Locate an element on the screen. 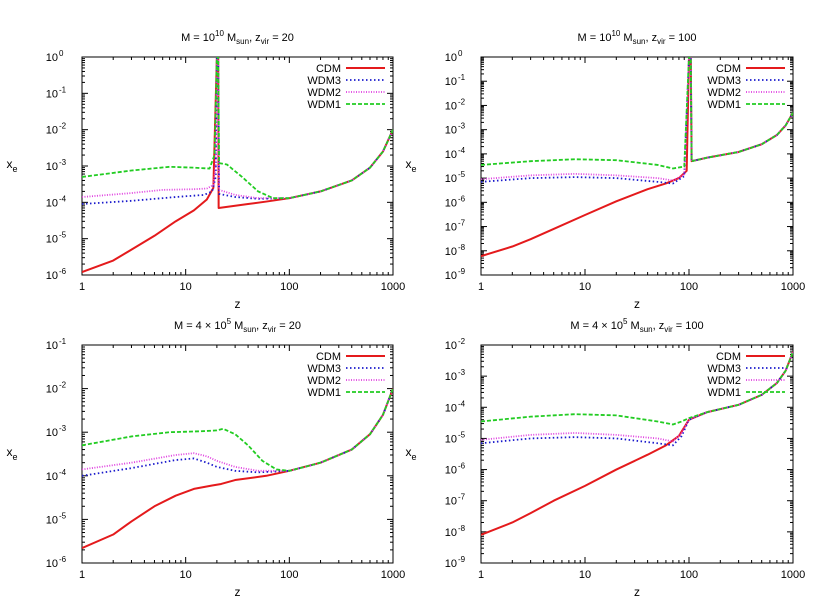 The width and height of the screenshot is (830, 598). legend-label-wdm3: WDM3 is located at coordinates (724, 369).